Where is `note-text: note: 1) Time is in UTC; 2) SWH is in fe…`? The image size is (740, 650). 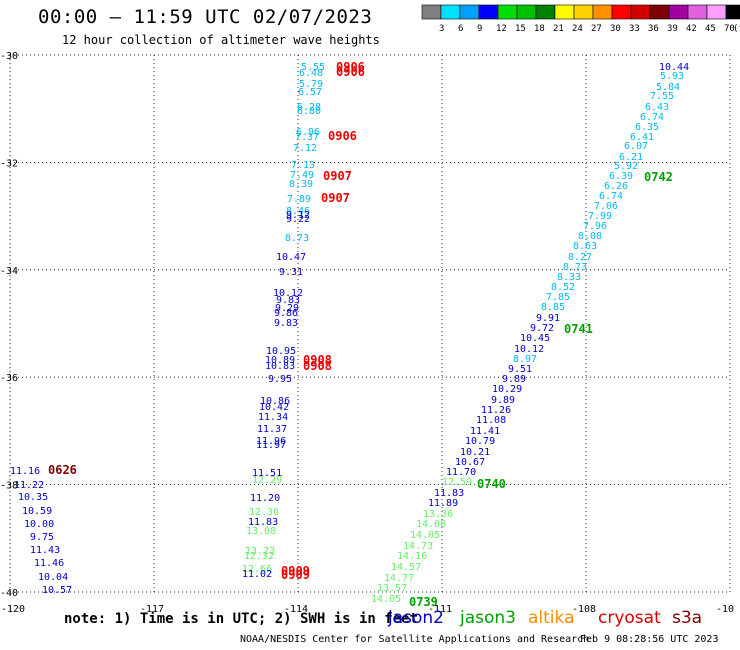
note-text: note: 1) Time is in UTC; 2) SWH is in fe… is located at coordinates (241, 619).